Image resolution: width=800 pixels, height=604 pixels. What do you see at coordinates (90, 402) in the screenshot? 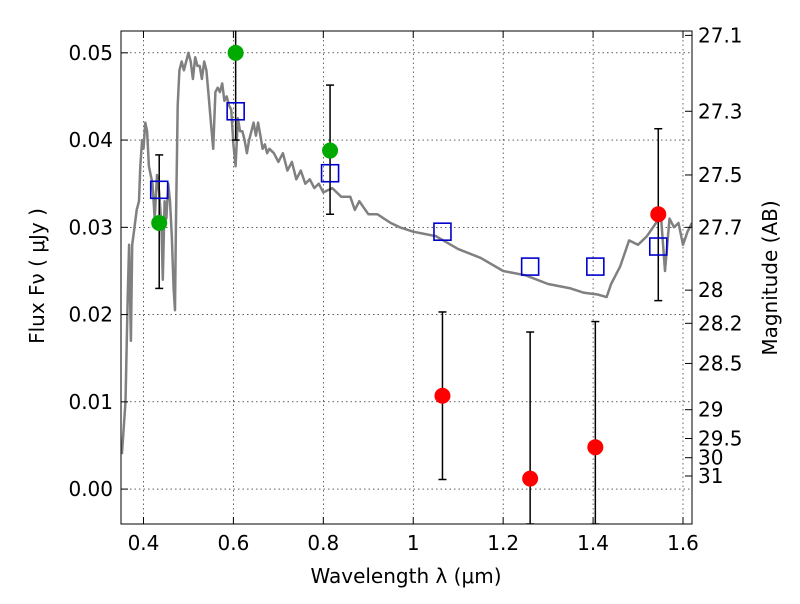
I see `y-tick-label: 0.01` at bounding box center [90, 402].